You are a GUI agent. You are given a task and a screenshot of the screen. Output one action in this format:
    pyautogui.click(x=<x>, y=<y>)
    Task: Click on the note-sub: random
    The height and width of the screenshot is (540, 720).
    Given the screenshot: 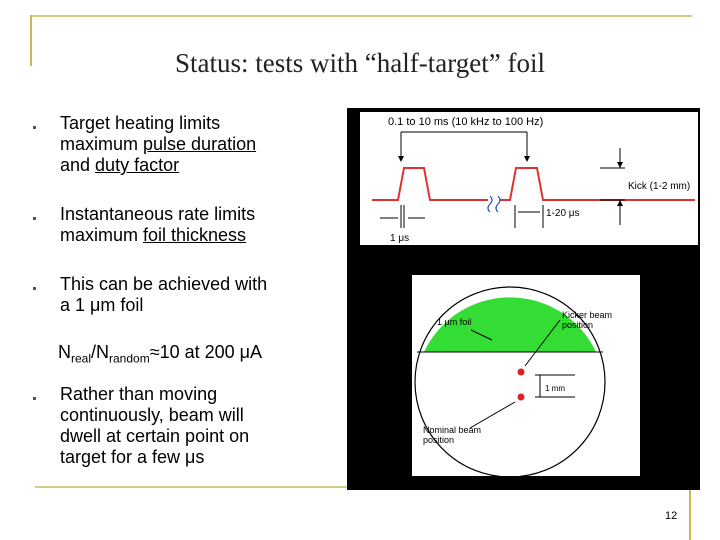 What is the action you would take?
    pyautogui.click(x=129, y=358)
    